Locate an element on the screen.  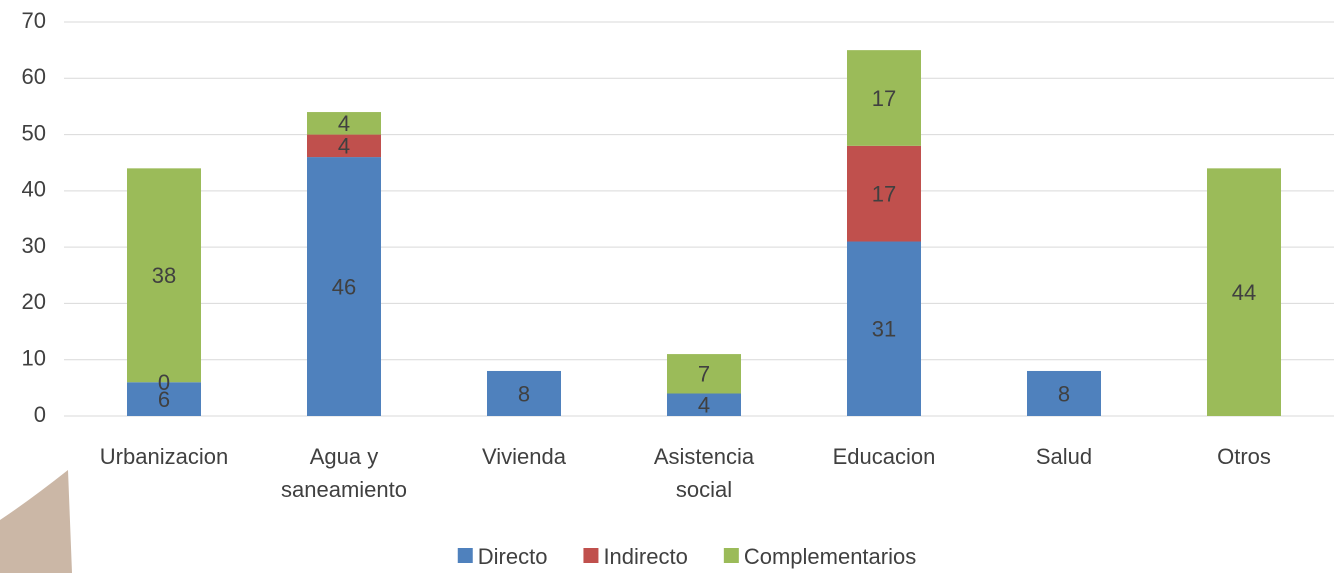
y-tick-label: 20 is located at coordinates (34, 301).